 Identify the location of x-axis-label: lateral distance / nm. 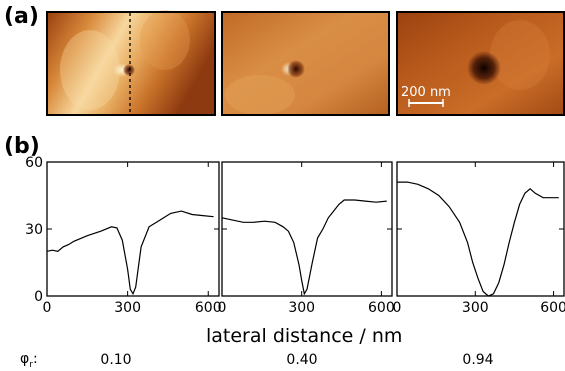
(304, 336).